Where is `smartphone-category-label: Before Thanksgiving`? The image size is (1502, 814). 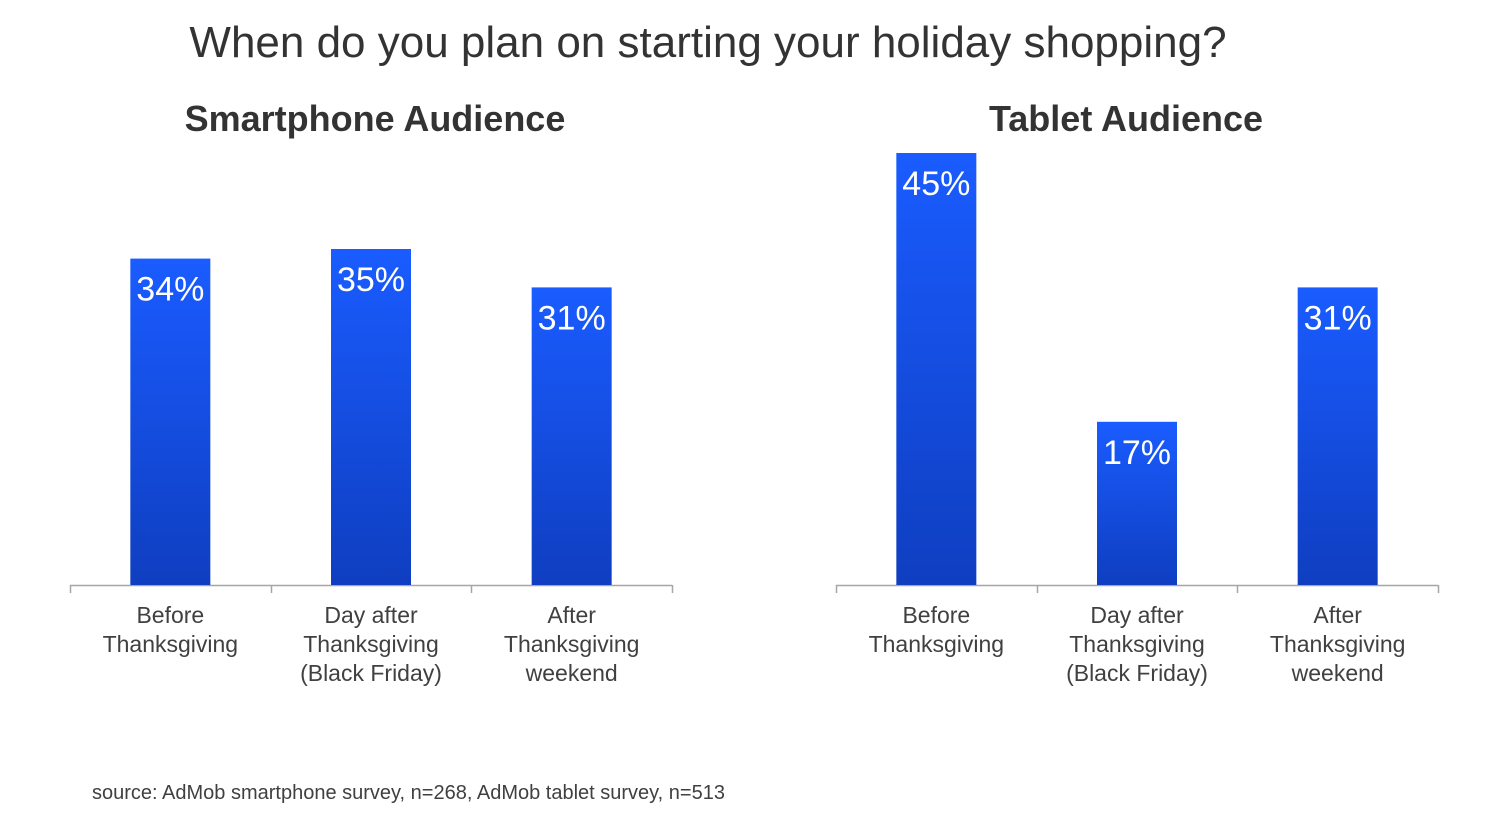
smartphone-category-label: Before Thanksgiving is located at coordinates (171, 629).